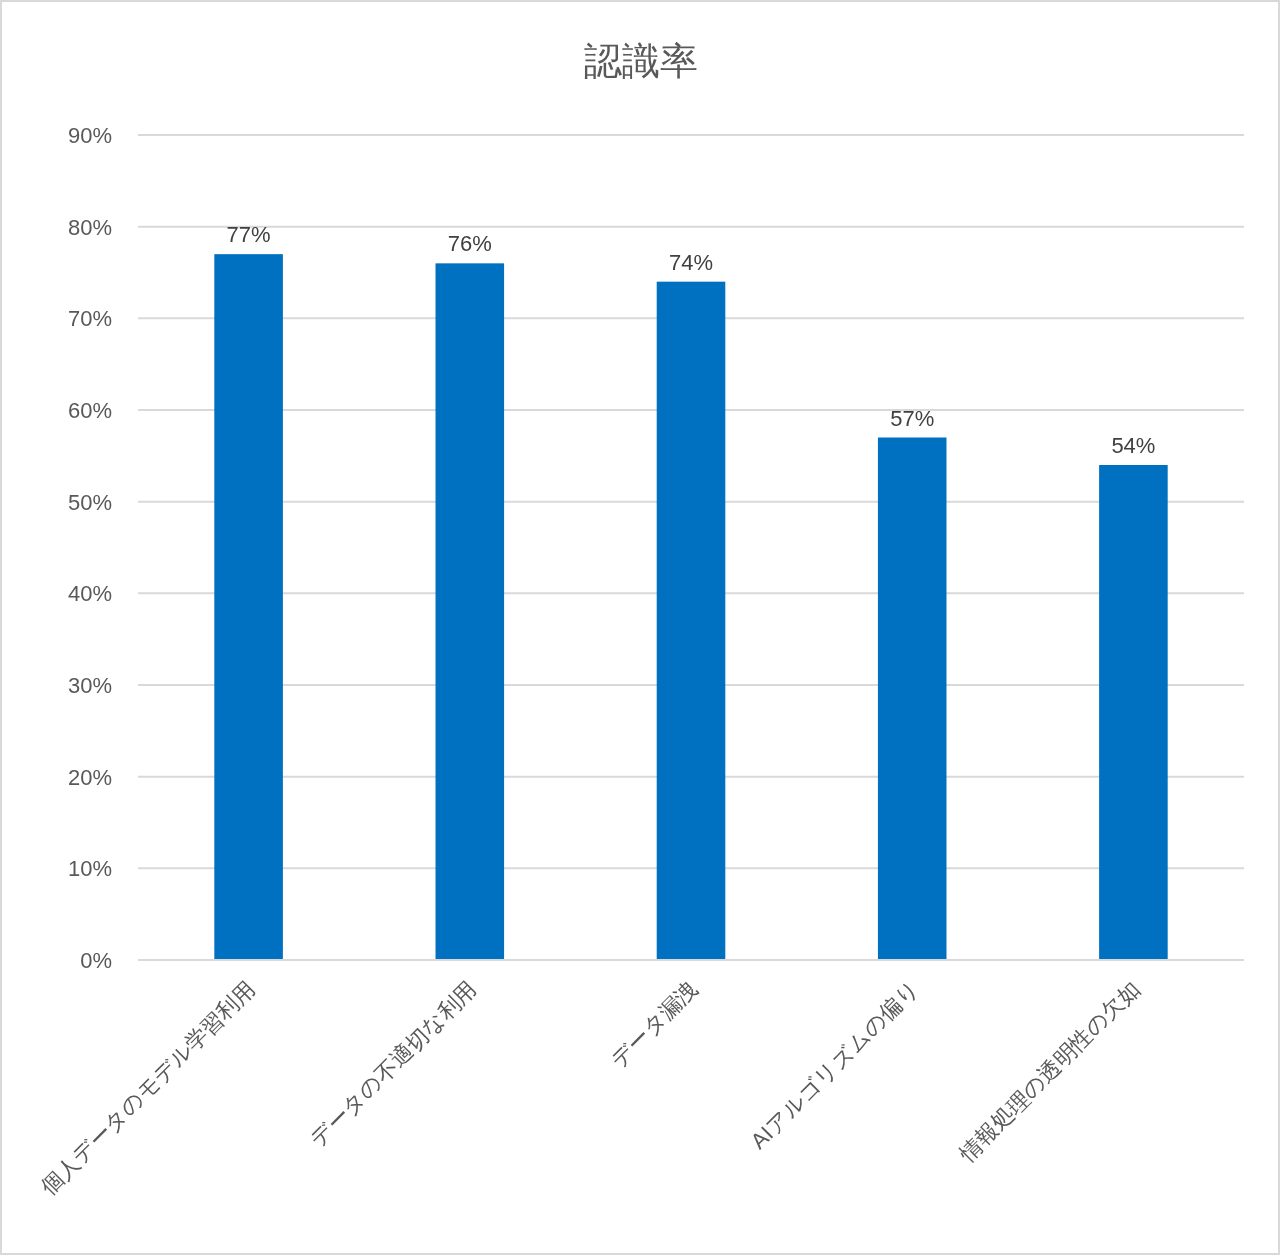 The height and width of the screenshot is (1255, 1280). What do you see at coordinates (469, 244) in the screenshot?
I see `data-label: 76%` at bounding box center [469, 244].